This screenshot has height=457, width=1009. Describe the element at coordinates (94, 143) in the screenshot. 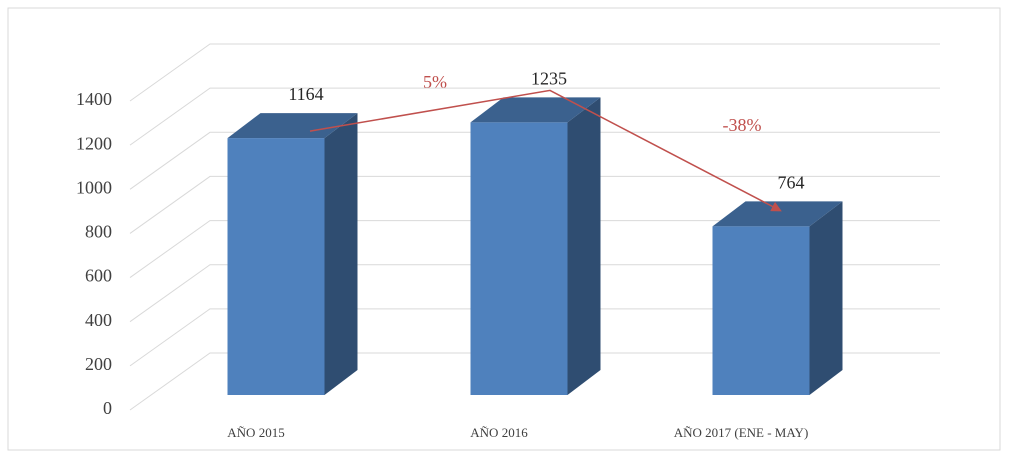

I see `y-tick-label: 1200` at that location.